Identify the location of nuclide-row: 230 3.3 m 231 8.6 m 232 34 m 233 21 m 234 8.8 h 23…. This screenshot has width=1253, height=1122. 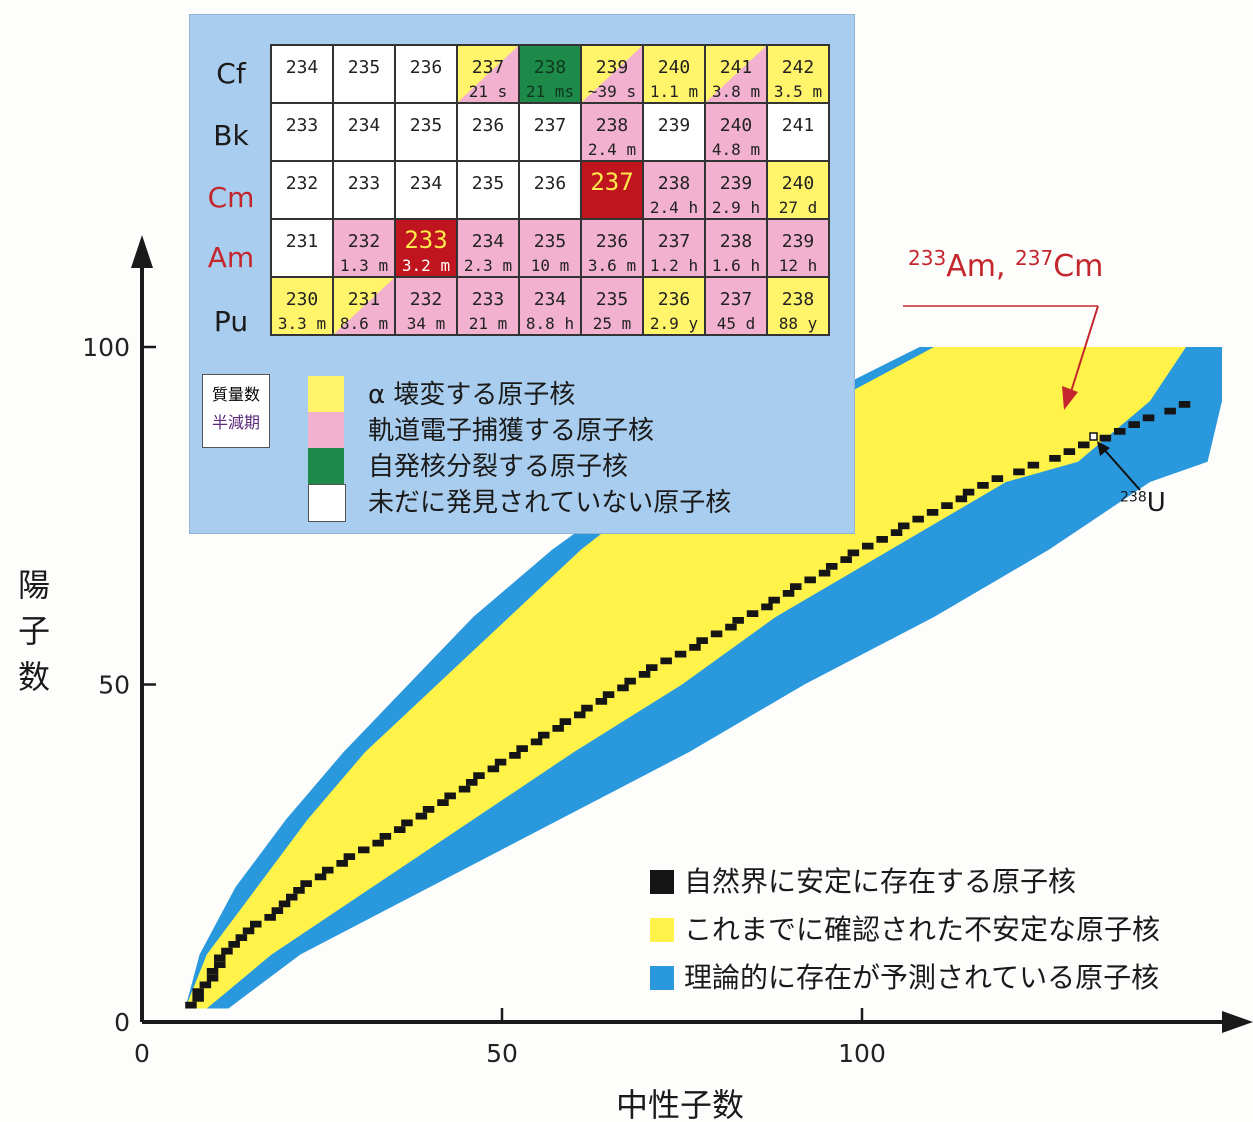
(550, 306).